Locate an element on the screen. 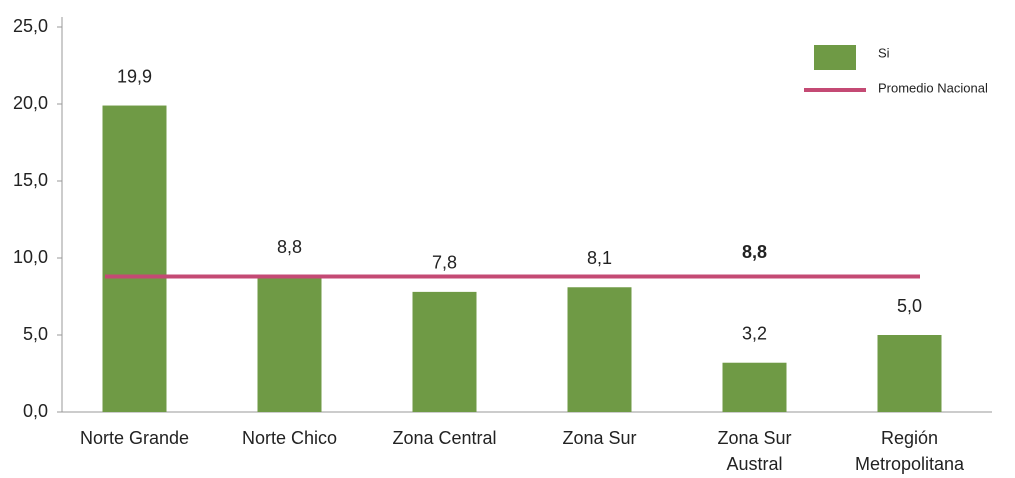  value-label: 19,9 is located at coordinates (134, 76).